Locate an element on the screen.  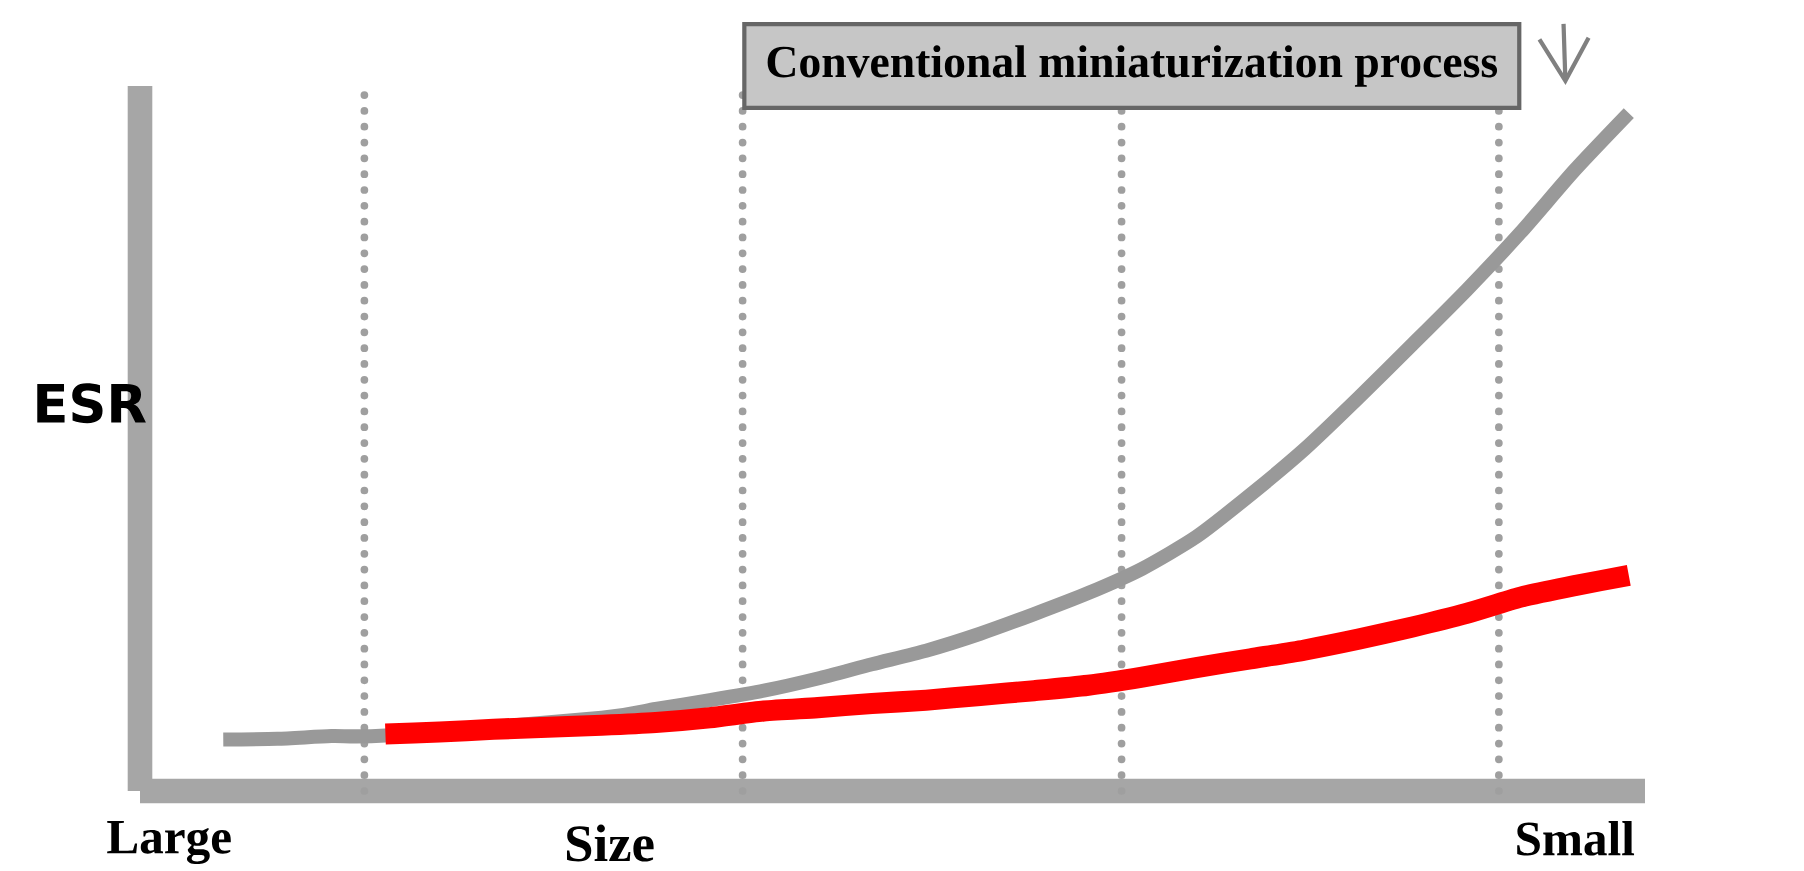
x-tick-label: Small is located at coordinates (1576, 838).